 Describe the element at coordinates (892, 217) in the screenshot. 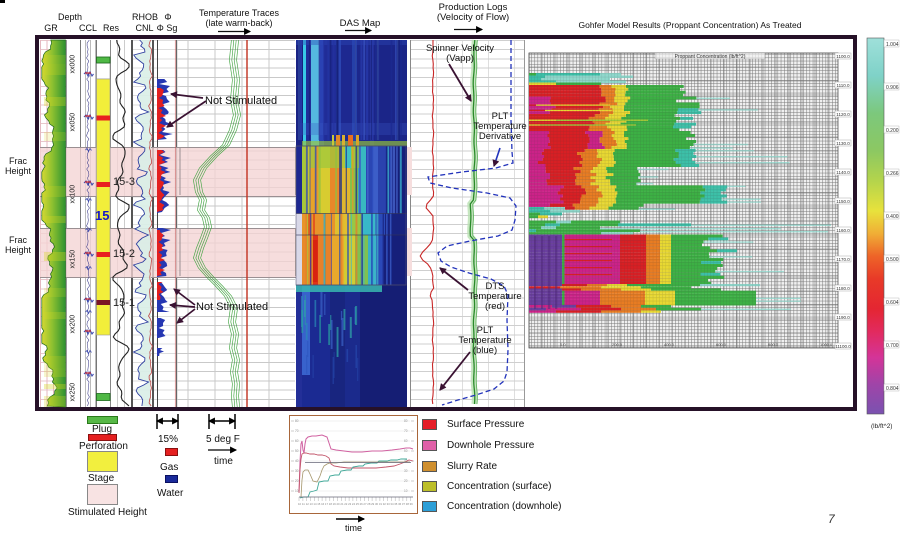

I see `svg-text: 0.400` at that location.